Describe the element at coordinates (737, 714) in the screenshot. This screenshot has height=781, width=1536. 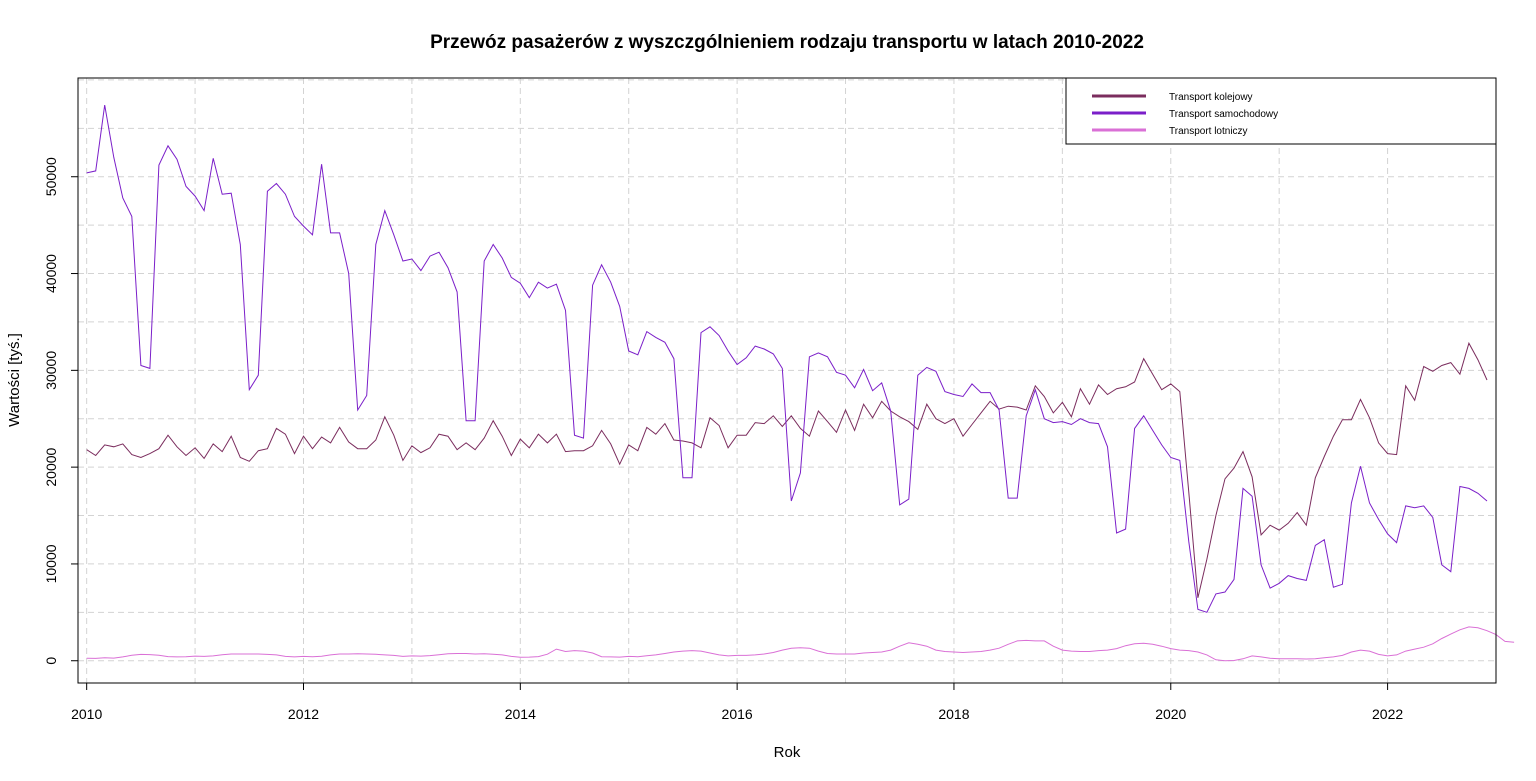
I see `x-tick-label: 2016` at that location.